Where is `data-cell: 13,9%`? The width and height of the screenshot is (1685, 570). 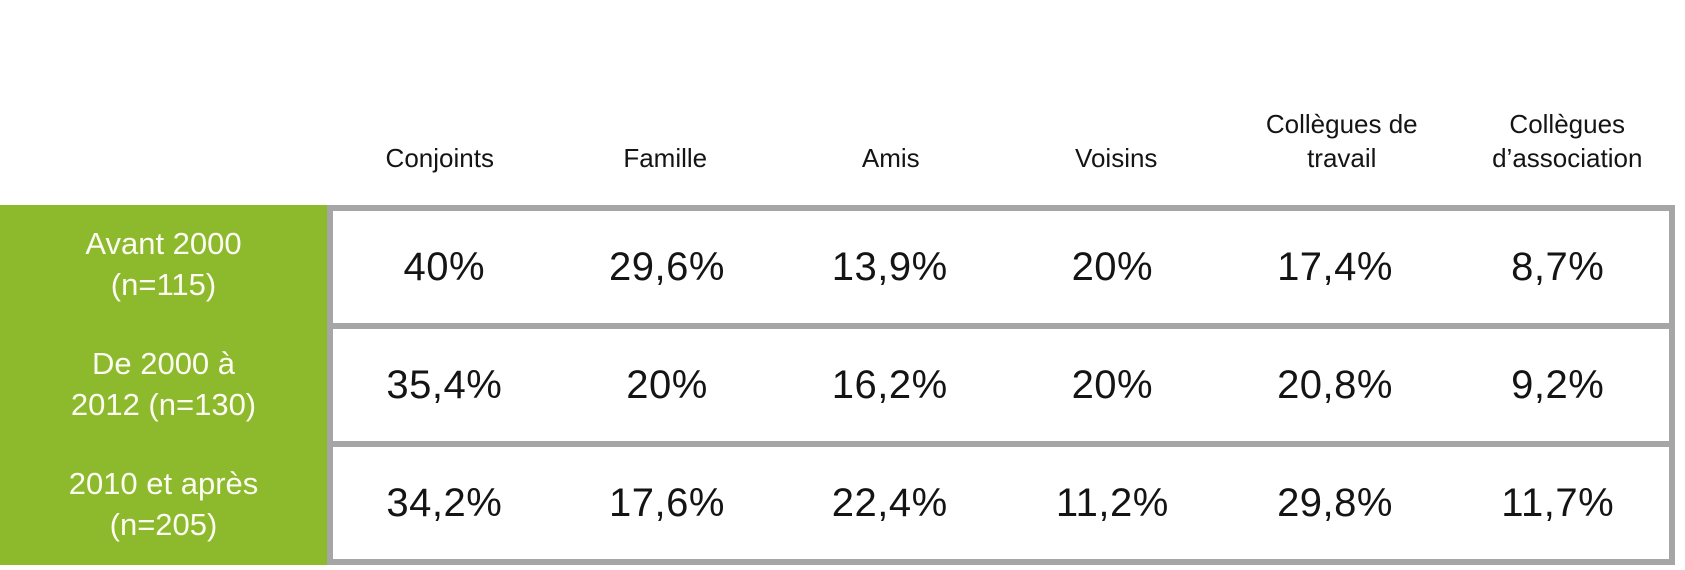 data-cell: 13,9% is located at coordinates (889, 266).